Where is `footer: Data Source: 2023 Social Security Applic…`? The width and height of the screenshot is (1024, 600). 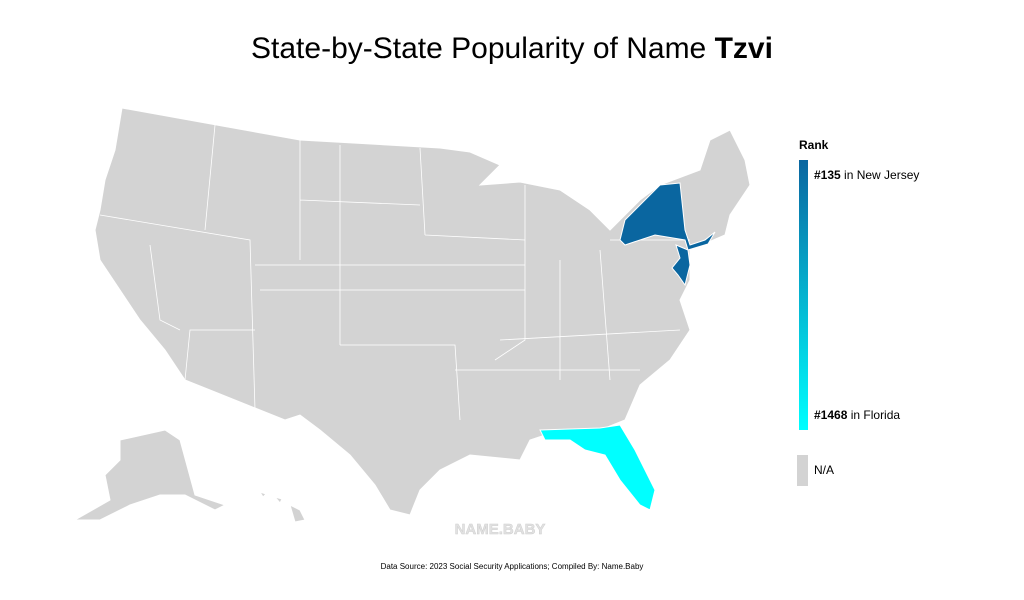
footer: Data Source: 2023 Social Security Applic… is located at coordinates (512, 566).